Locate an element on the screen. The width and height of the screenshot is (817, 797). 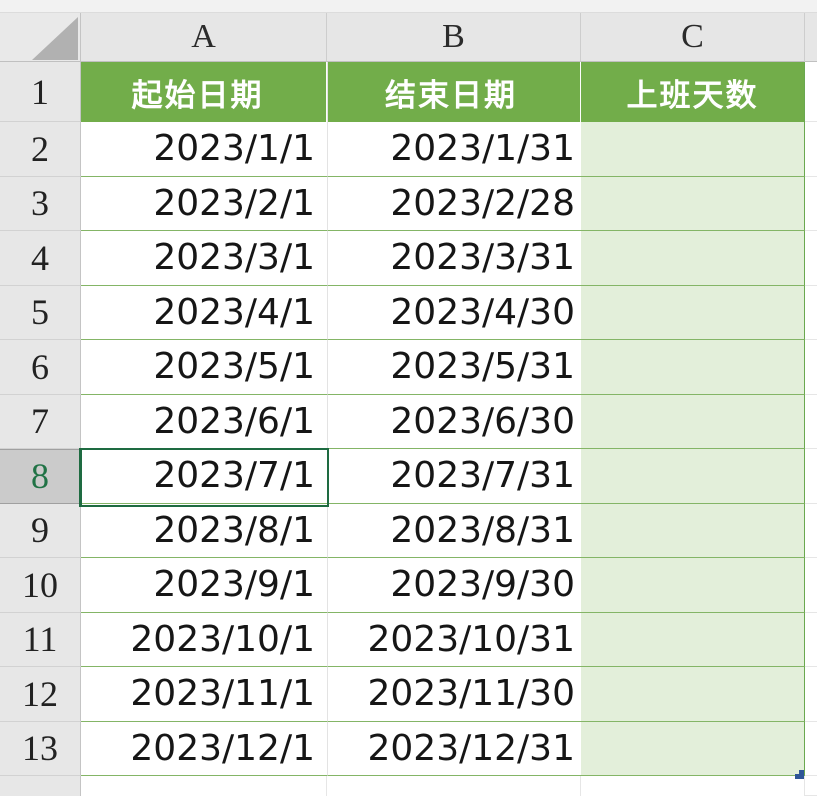
table-row: 11 2023/10/1 2023/10/31 is located at coordinates (408, 639).